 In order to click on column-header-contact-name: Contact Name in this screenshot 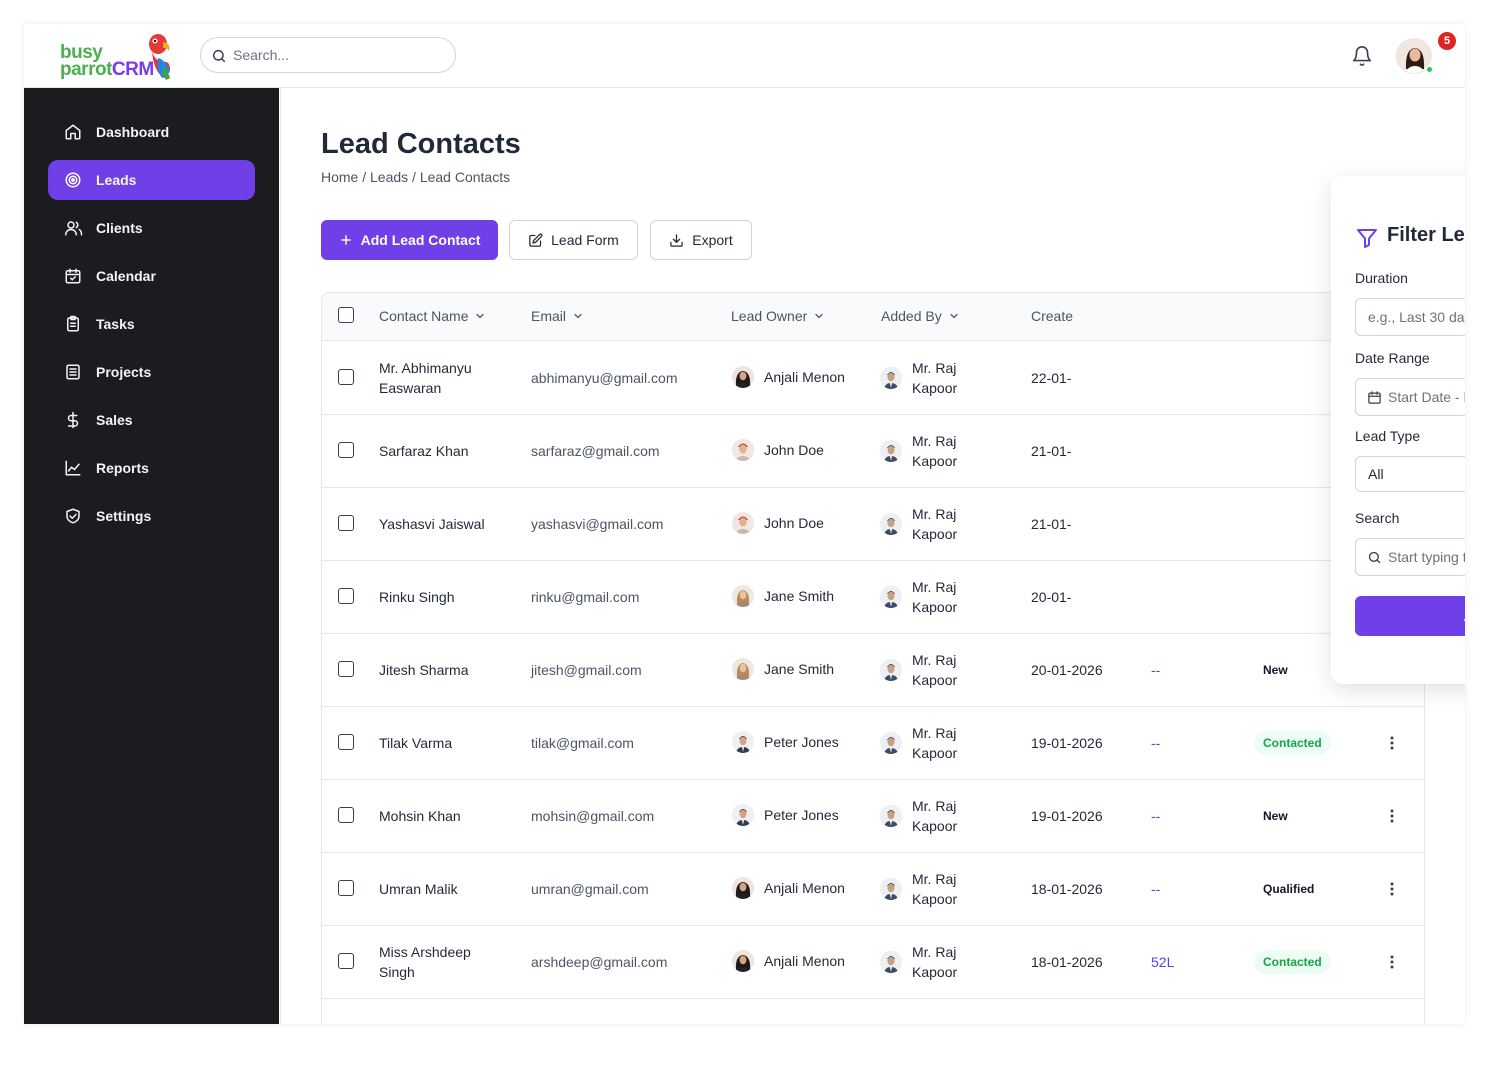, I will do `click(432, 316)`.